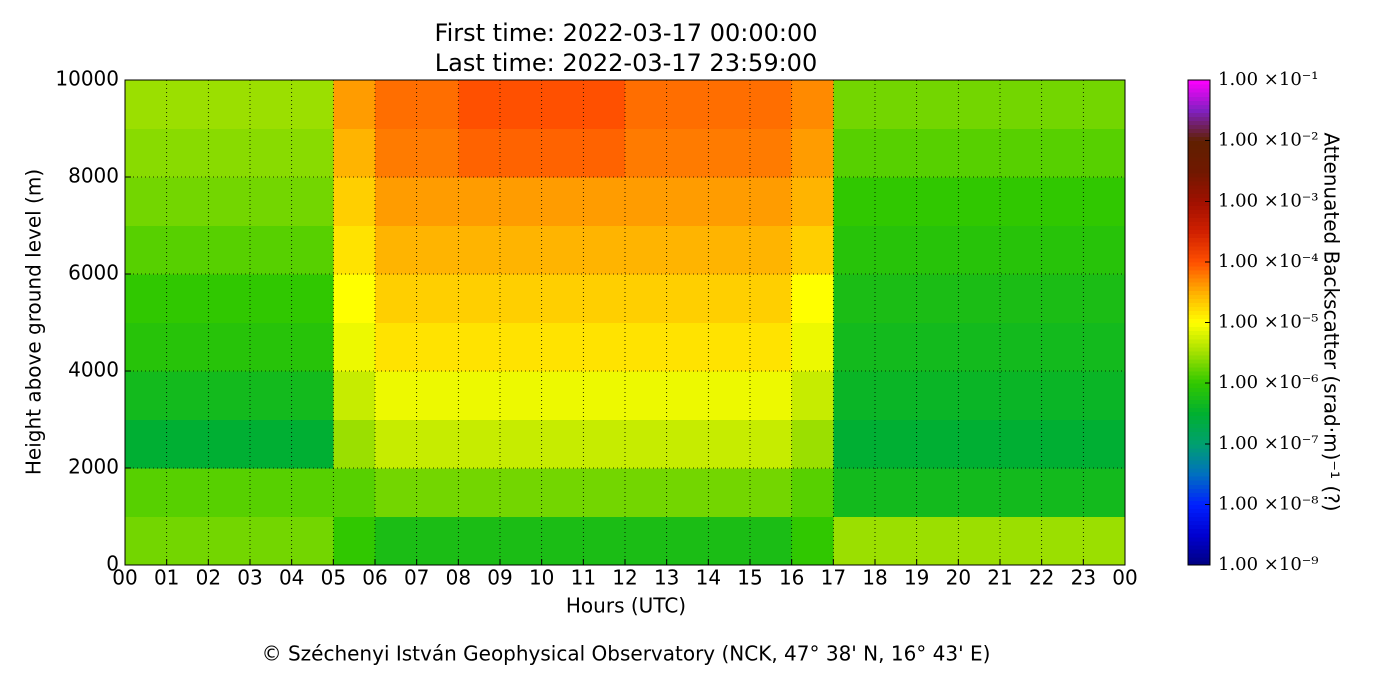 This screenshot has width=1400, height=700. What do you see at coordinates (916, 578) in the screenshot?
I see `x-tick-label: 19` at bounding box center [916, 578].